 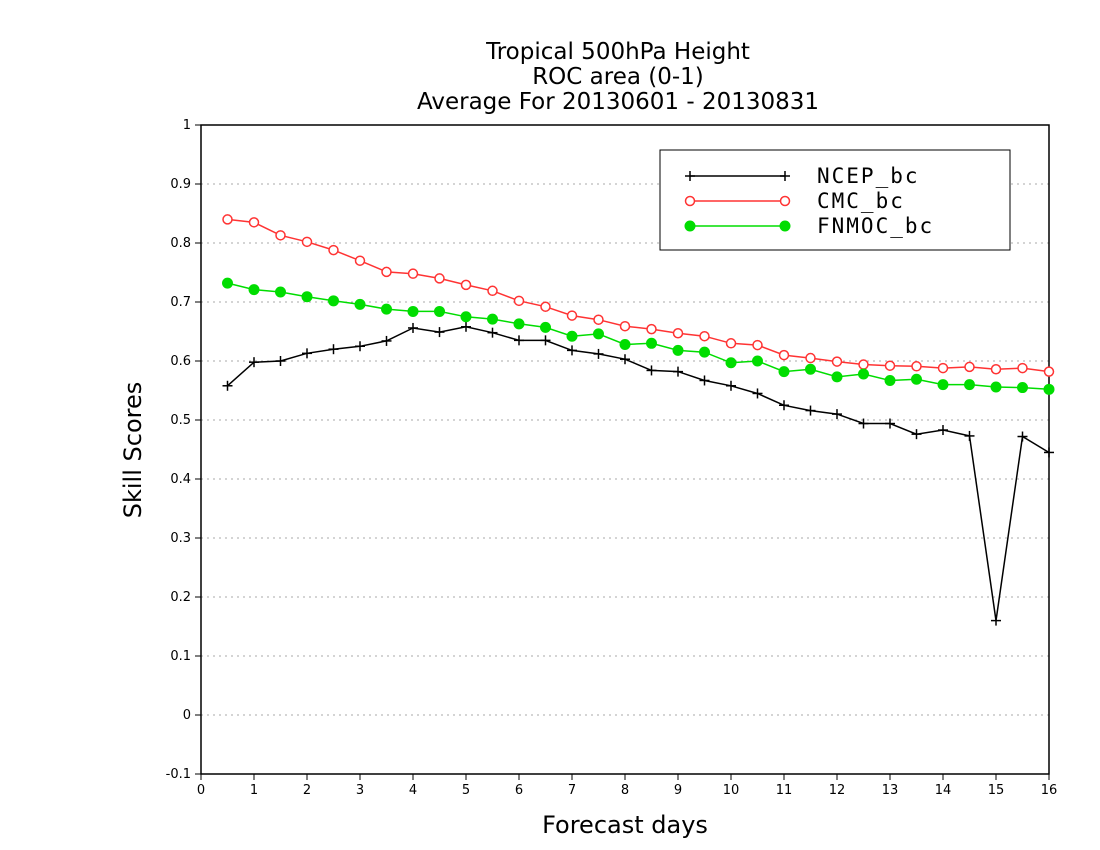 I want to click on x-tick-label: 3, so click(x=360, y=790).